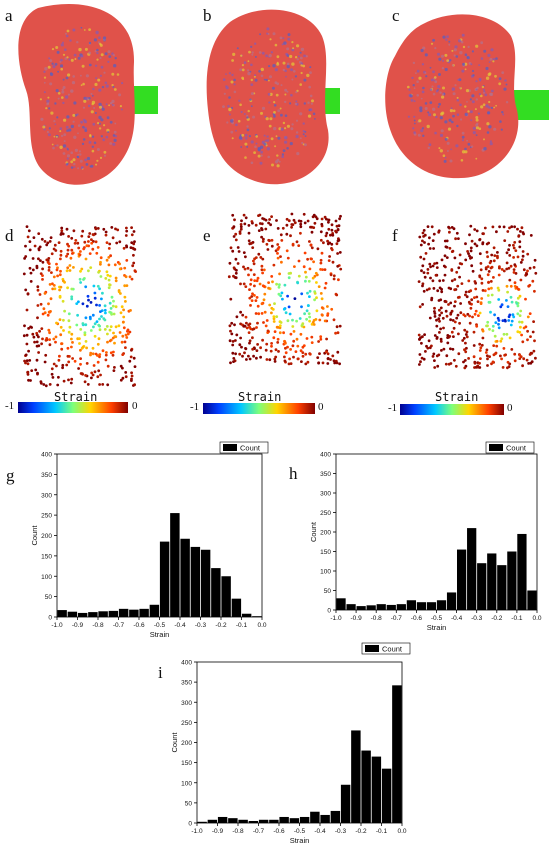 This screenshot has width=550, height=854. What do you see at coordinates (76, 94) in the screenshot?
I see `model-body-a` at bounding box center [76, 94].